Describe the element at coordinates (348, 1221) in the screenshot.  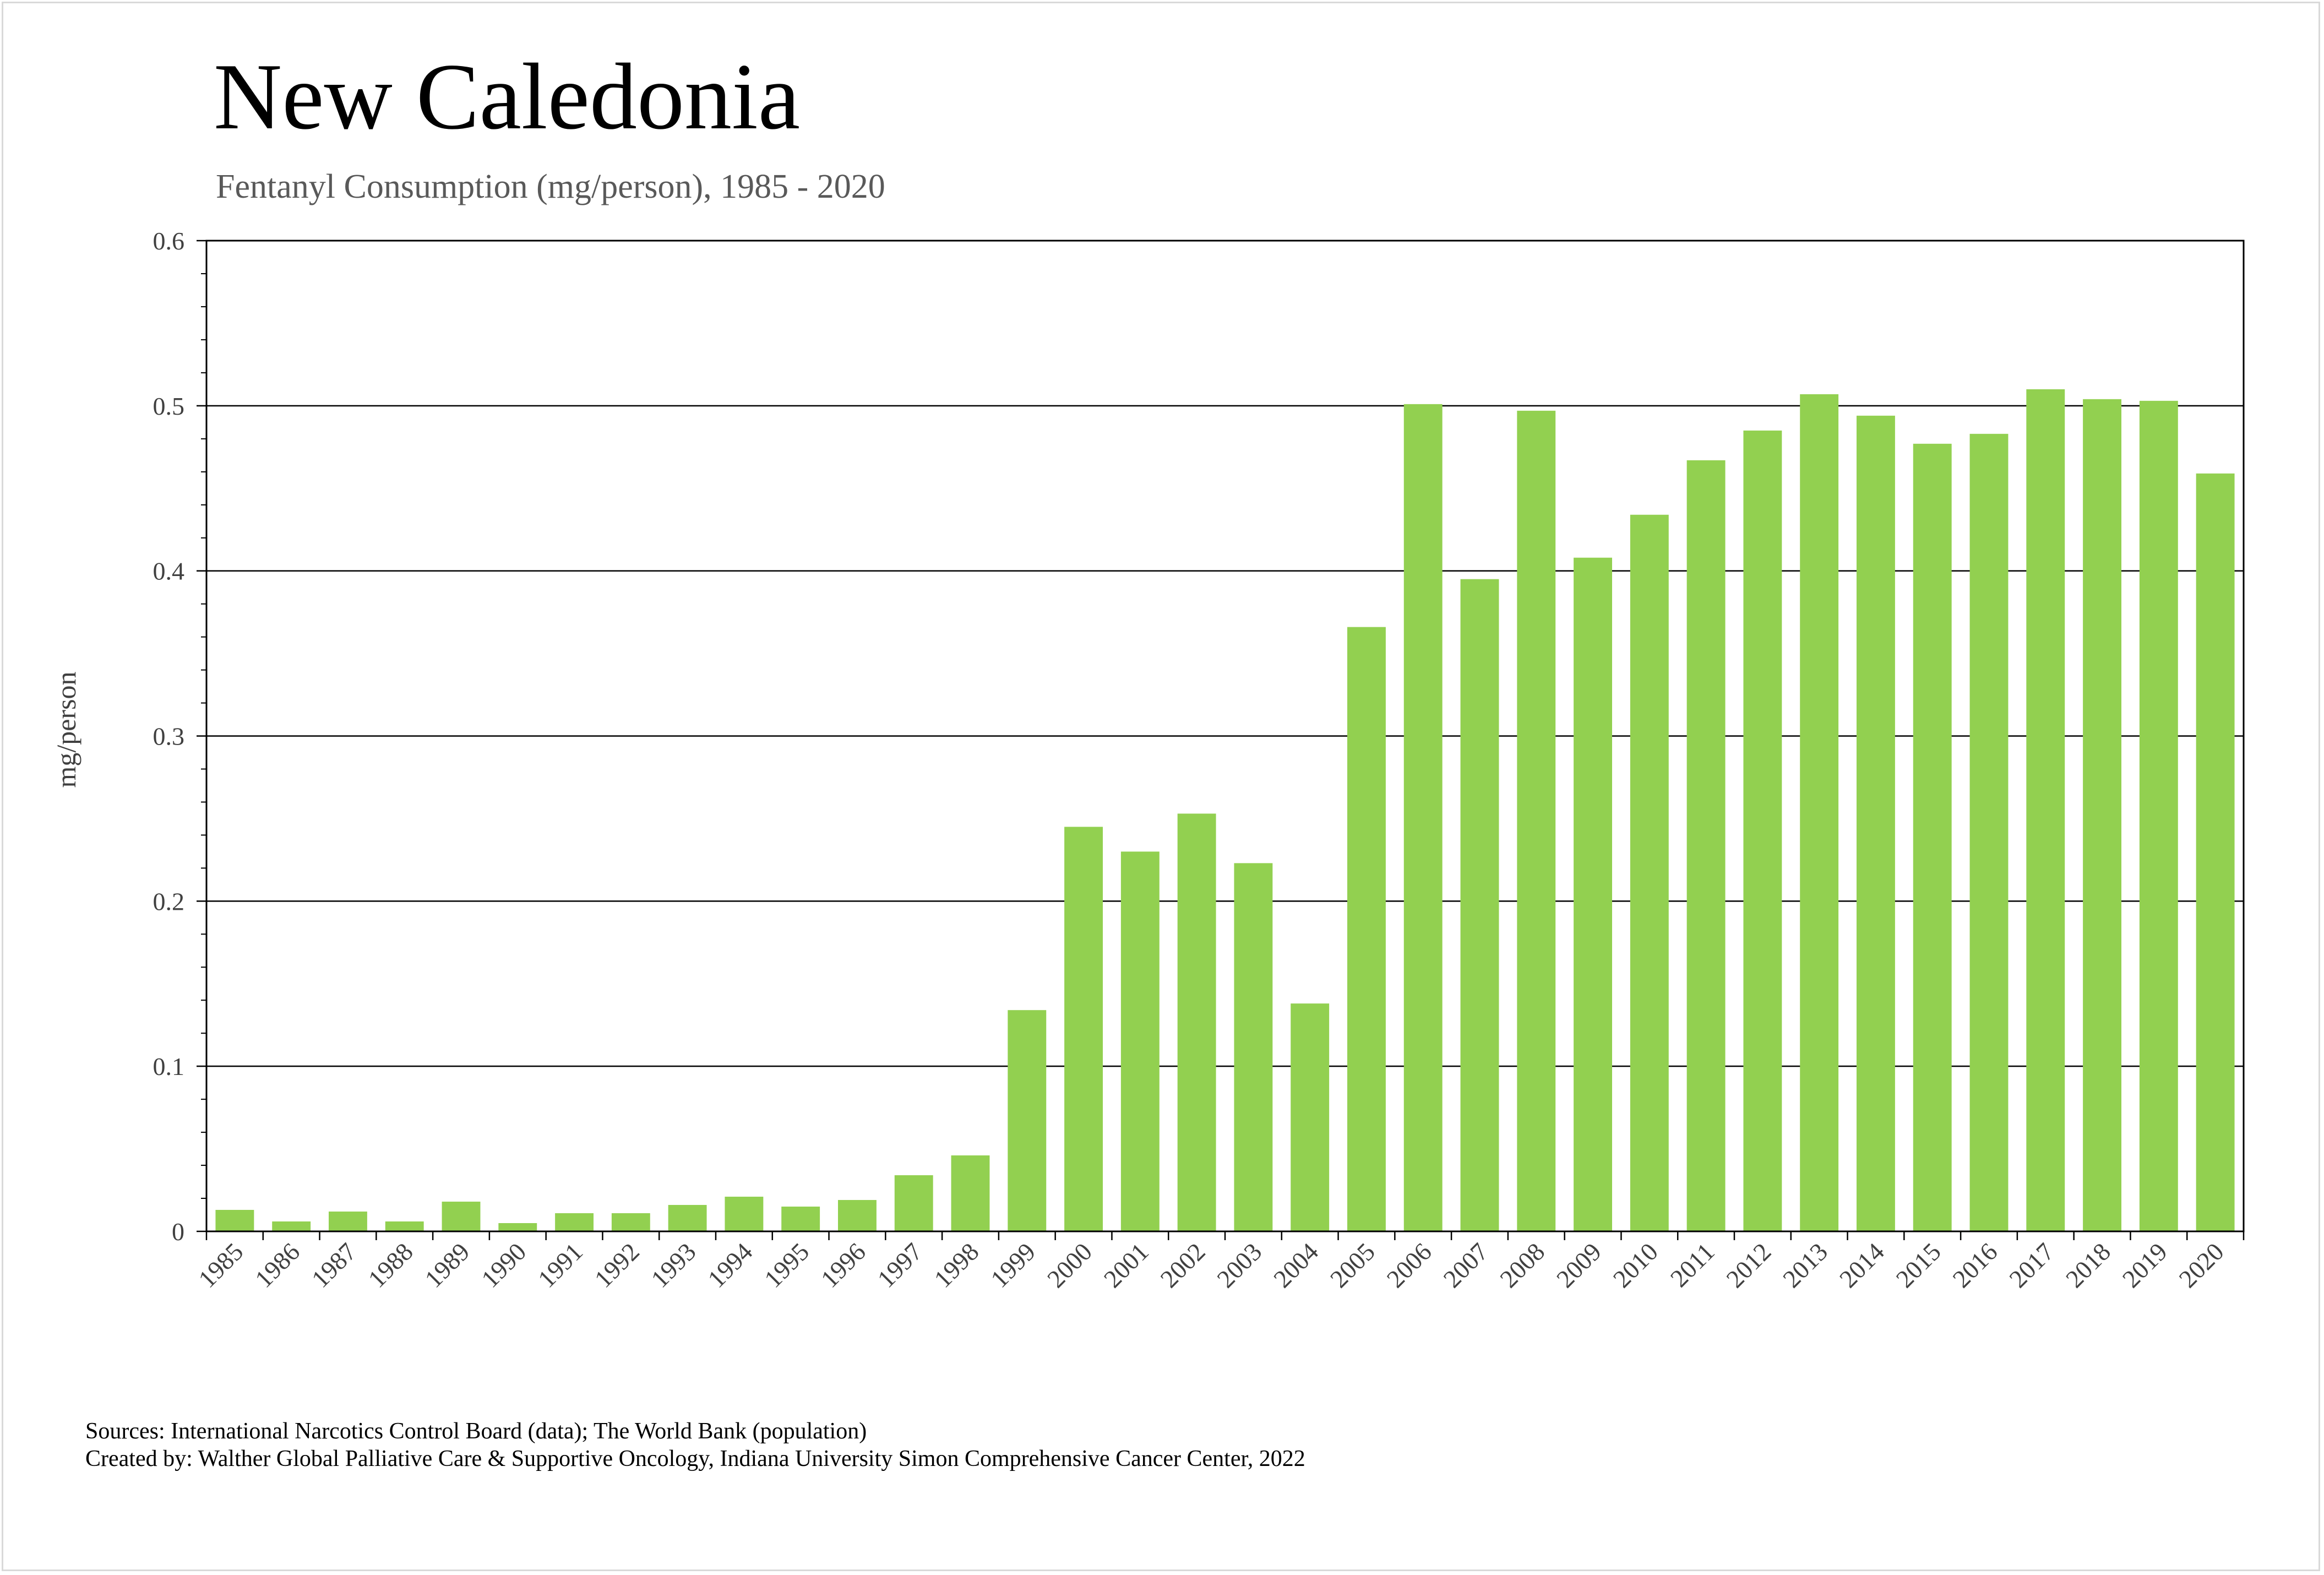
I see `bar-1987` at that location.